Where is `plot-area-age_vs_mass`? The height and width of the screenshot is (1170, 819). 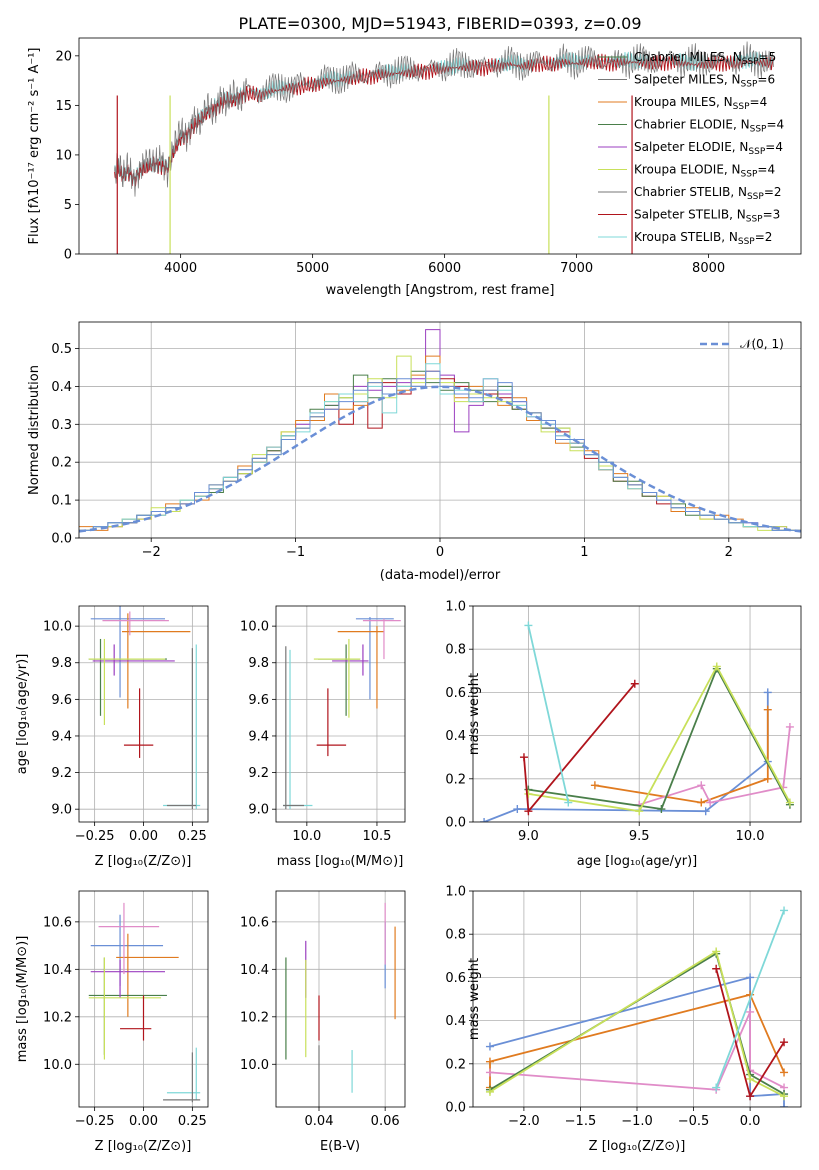 plot-area-age_vs_mass is located at coordinates (340, 714).